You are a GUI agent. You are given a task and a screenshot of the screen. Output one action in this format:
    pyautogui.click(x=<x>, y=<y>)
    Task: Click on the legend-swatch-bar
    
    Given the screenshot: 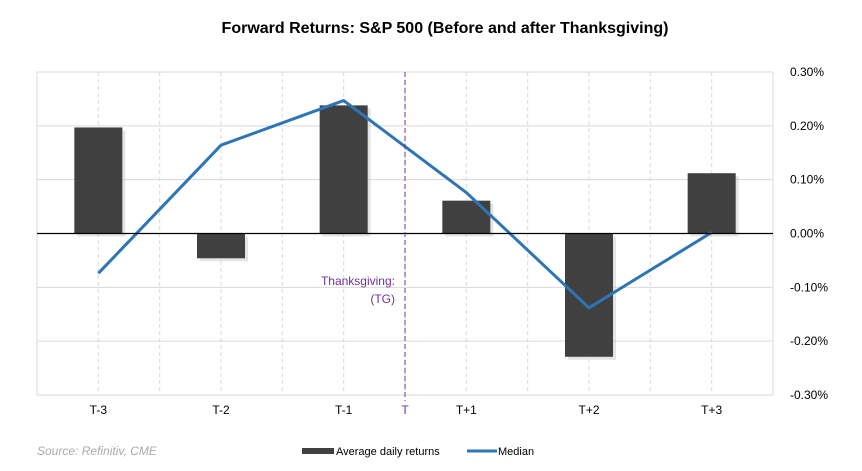 What is the action you would take?
    pyautogui.click(x=318, y=451)
    